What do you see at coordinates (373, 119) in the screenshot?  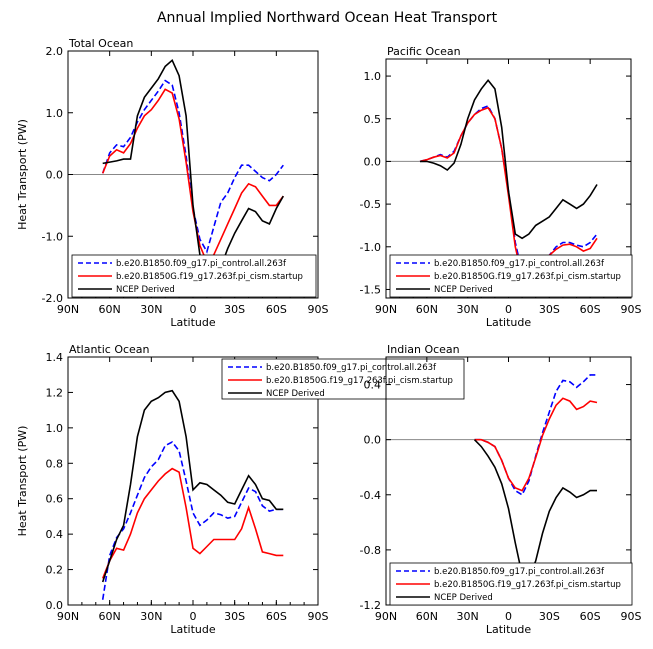 I see `y-tick-label: 0.5` at bounding box center [373, 119].